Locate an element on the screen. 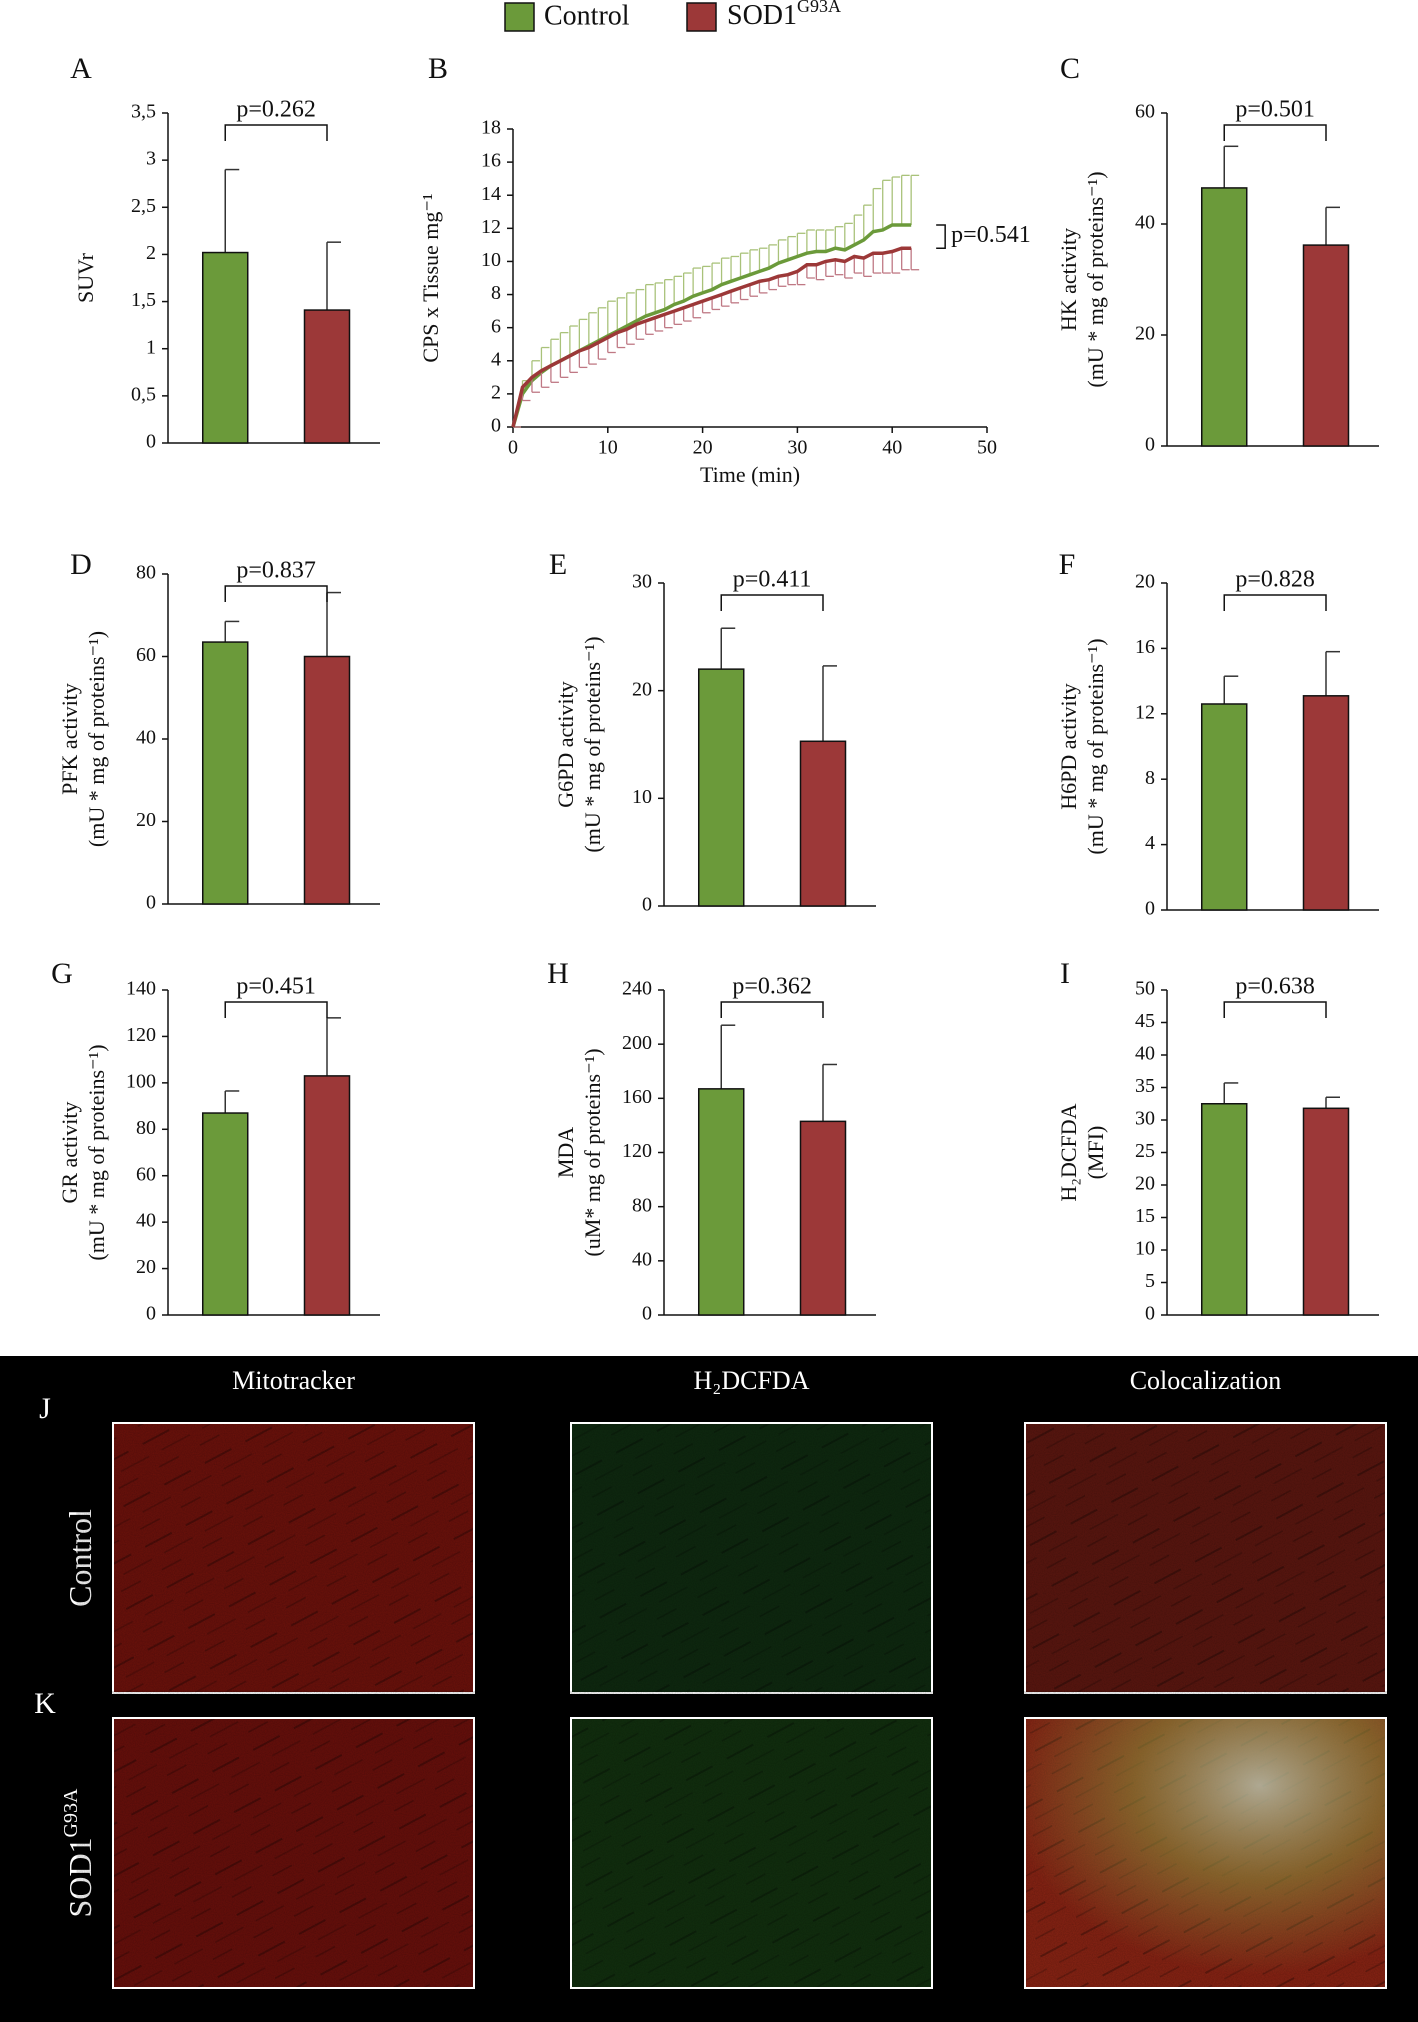  x-tick-label: 30 is located at coordinates (797, 448).